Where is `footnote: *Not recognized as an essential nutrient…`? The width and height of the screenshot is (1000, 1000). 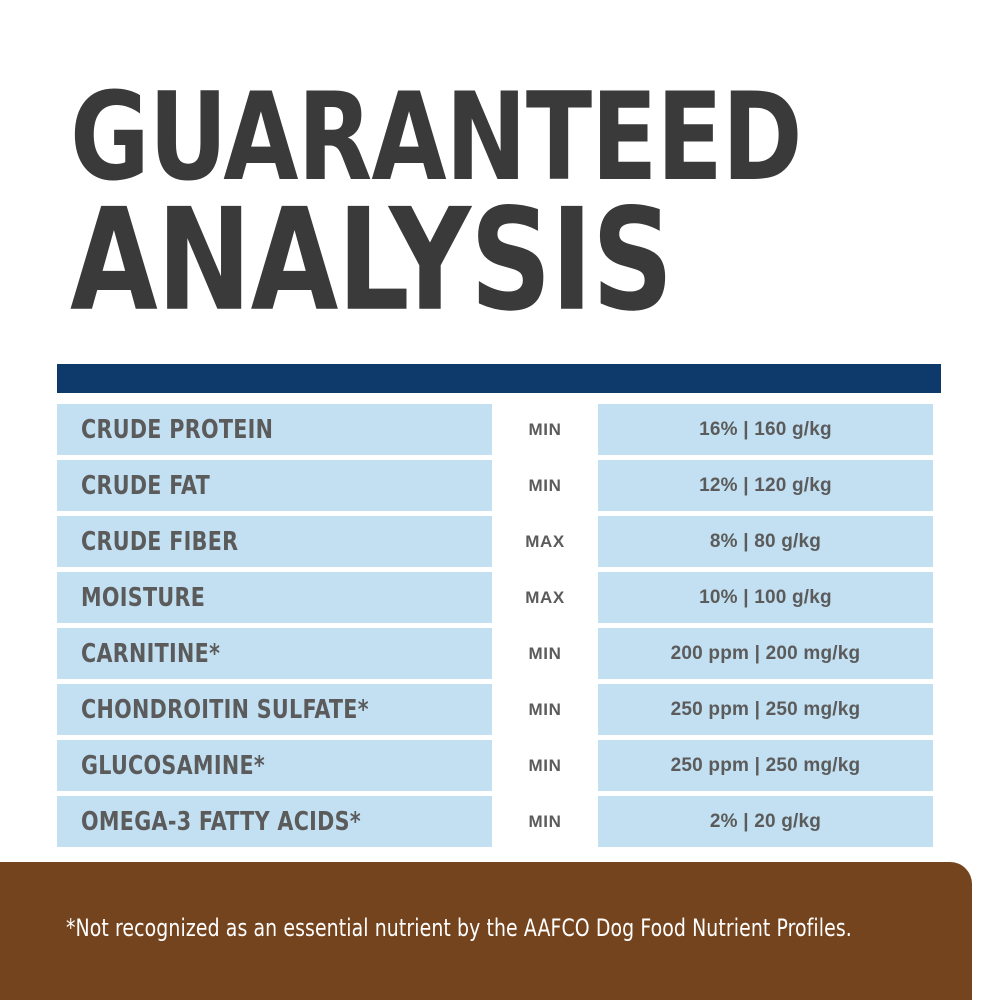 footnote: *Not recognized as an essential nutrient… is located at coordinates (459, 928).